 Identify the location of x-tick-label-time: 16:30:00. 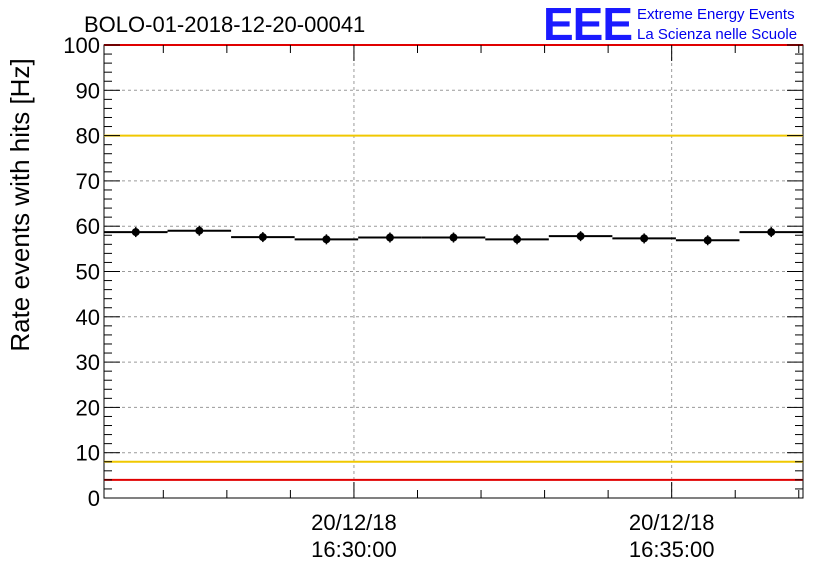
(354, 549).